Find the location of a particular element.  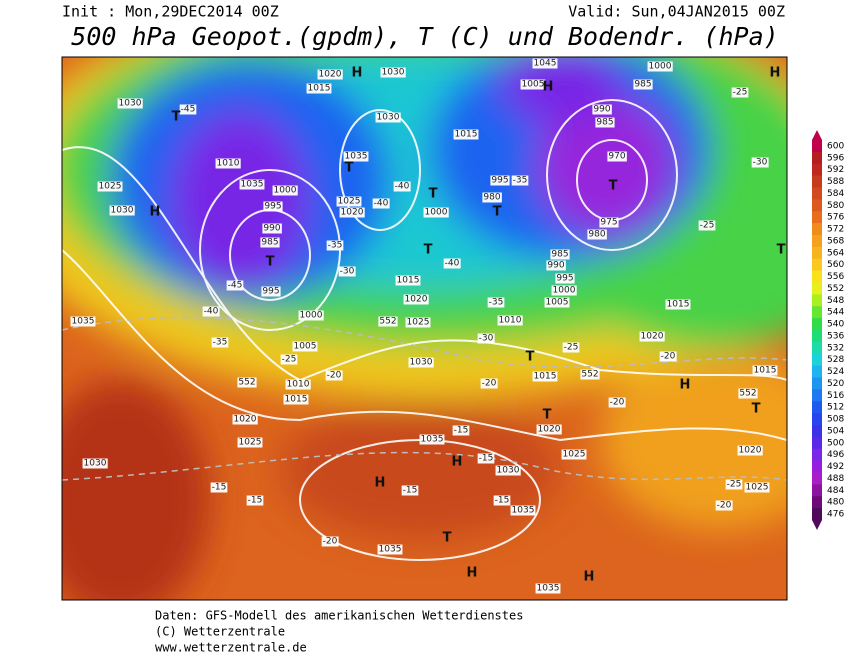

colorbar-label: 528 is located at coordinates (835, 360).